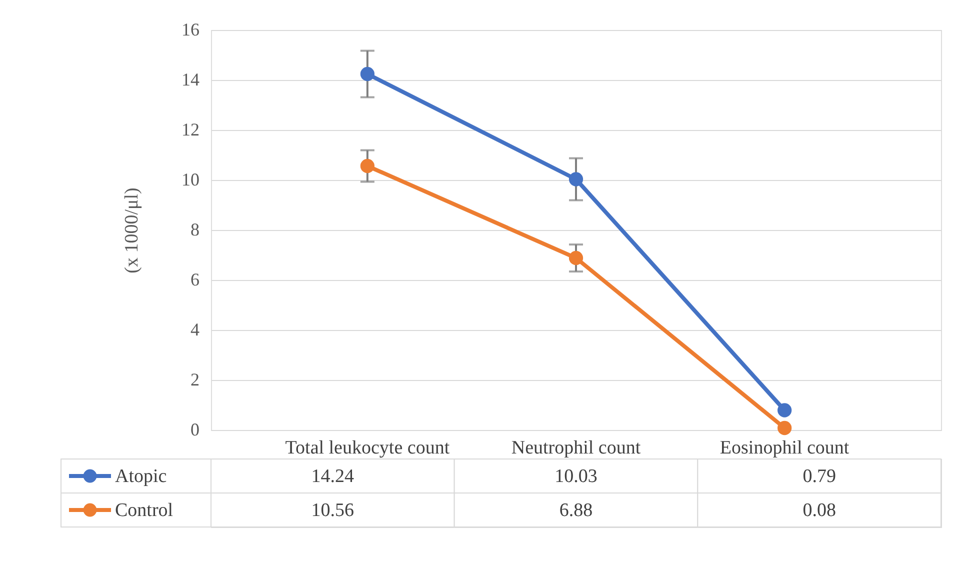  What do you see at coordinates (195, 280) in the screenshot?
I see `y-tick-label: 6` at bounding box center [195, 280].